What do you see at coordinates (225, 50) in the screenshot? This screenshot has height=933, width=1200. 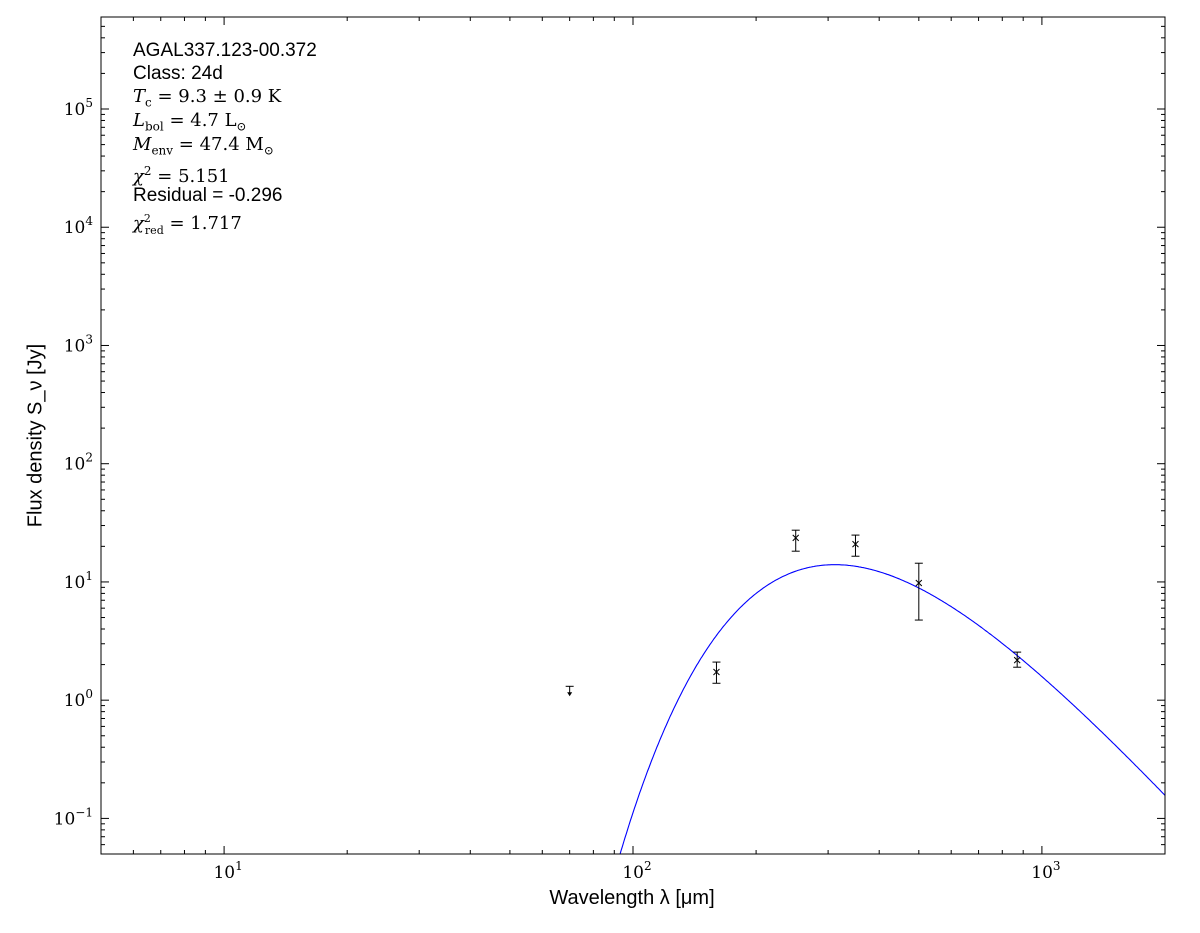 I see `source-name: AGAL337.123-00.372` at bounding box center [225, 50].